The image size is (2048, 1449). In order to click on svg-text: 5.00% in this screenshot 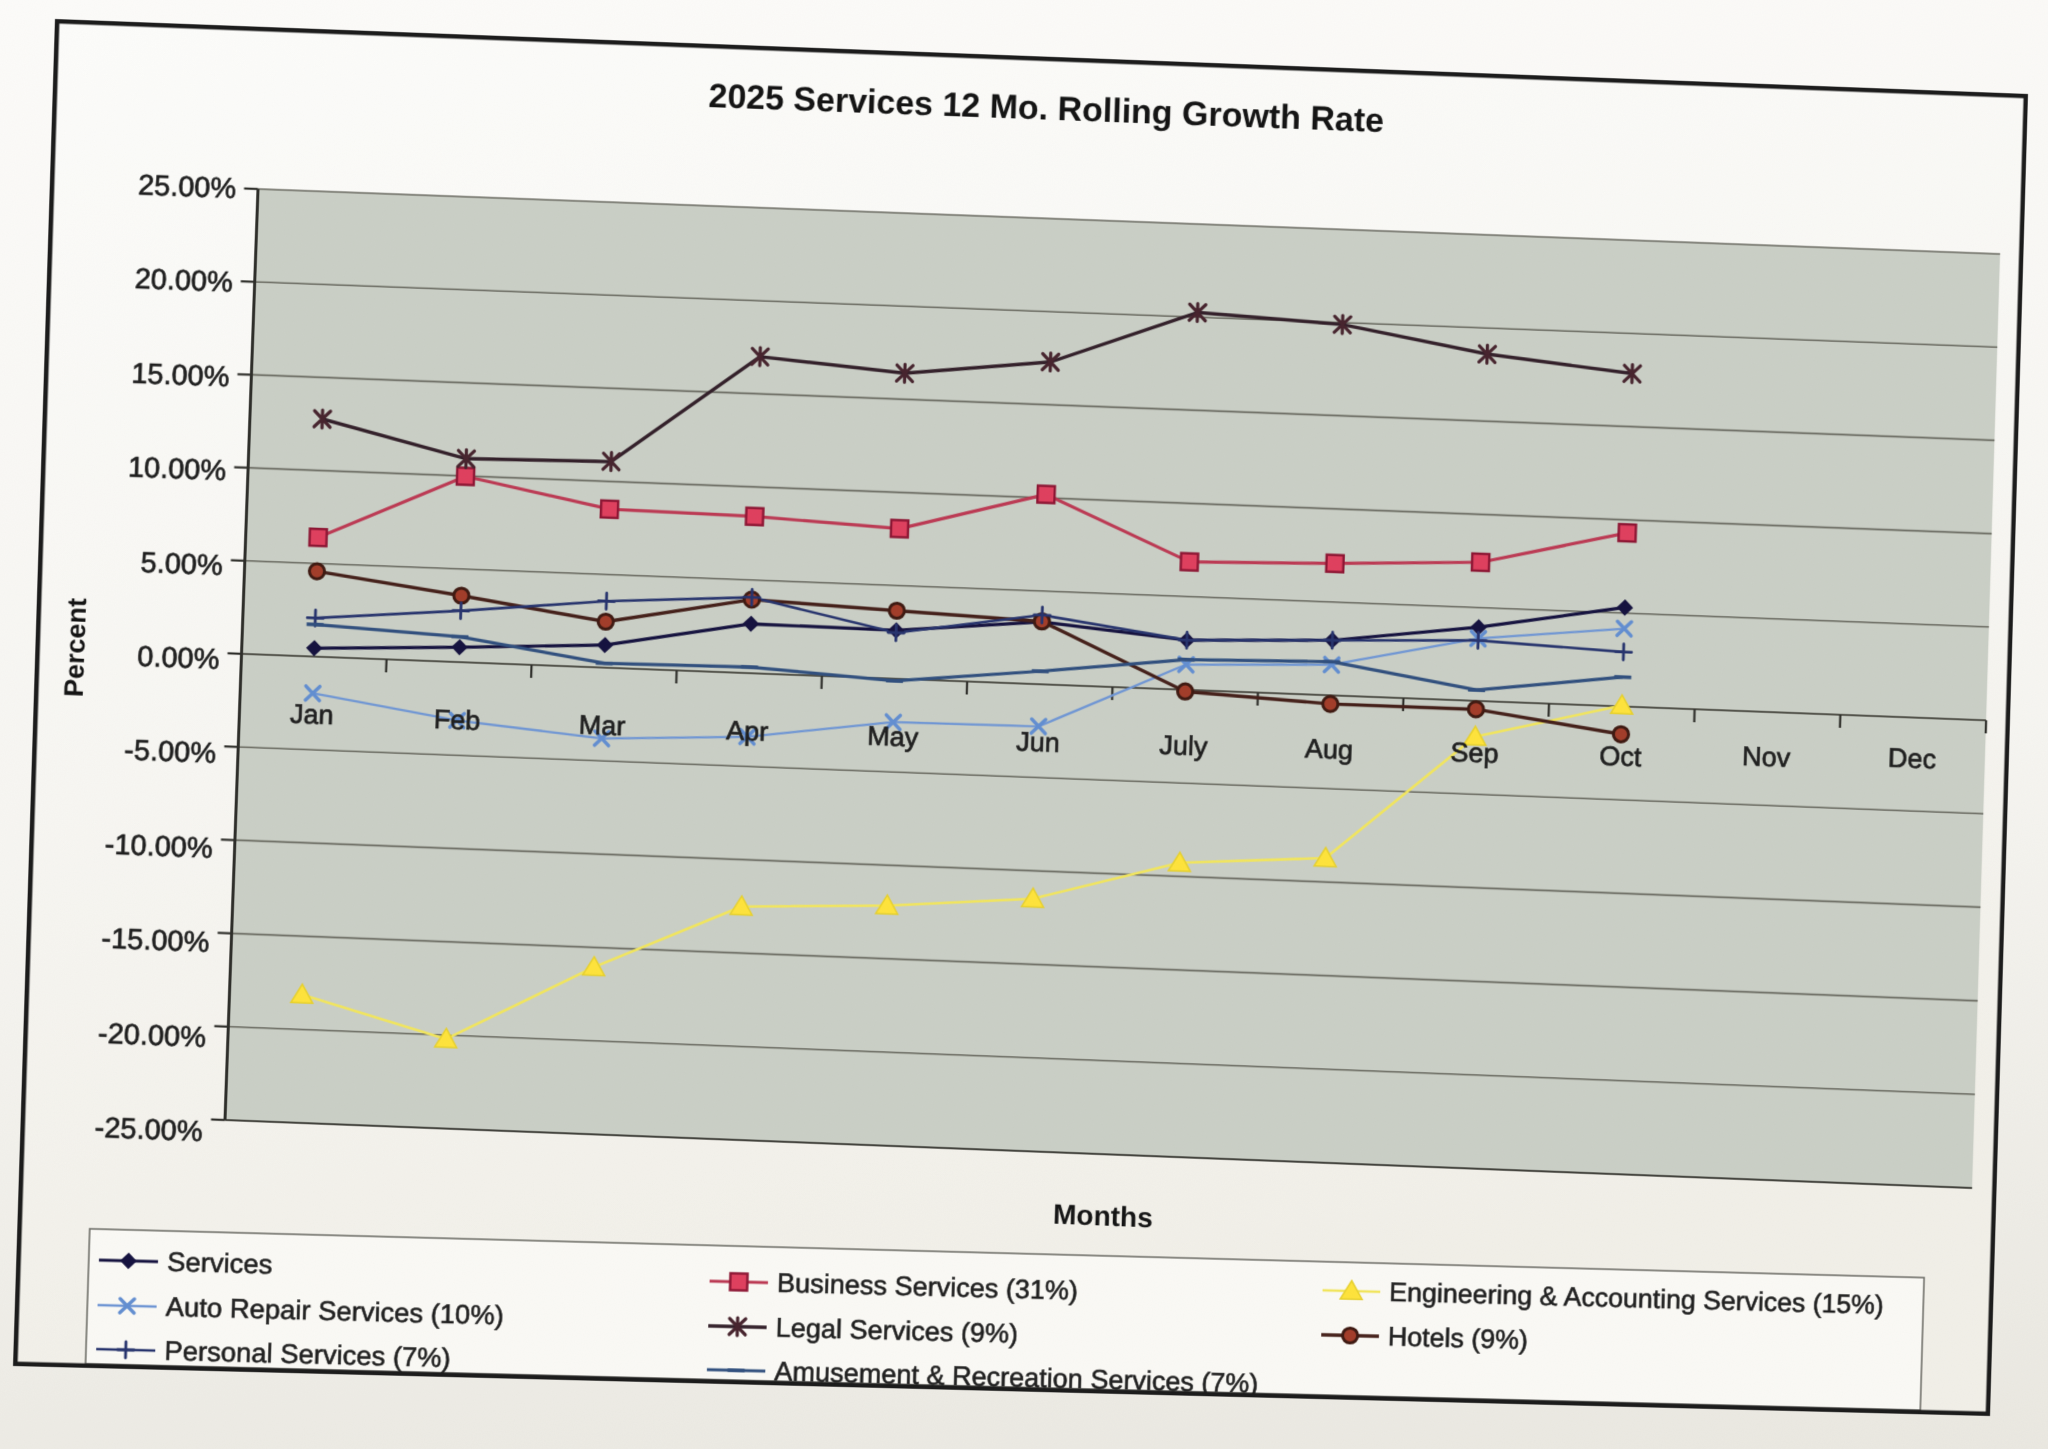, I will do `click(181, 564)`.